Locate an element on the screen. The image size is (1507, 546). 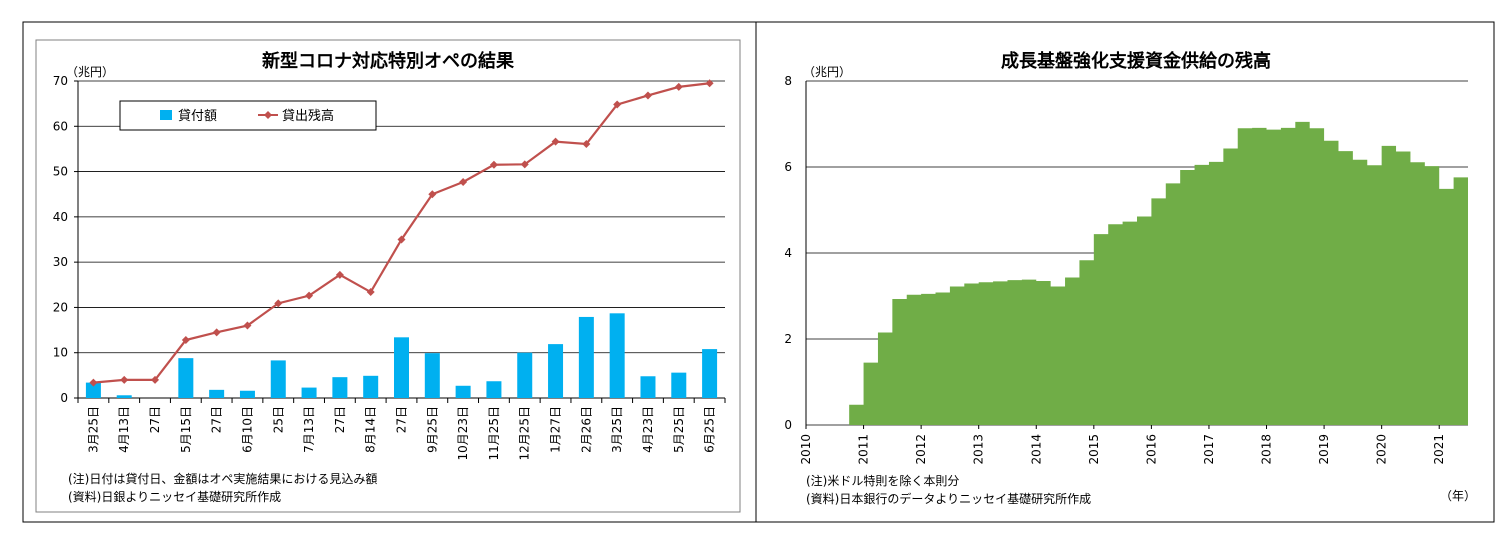
left-xtick-label: 12月25日 is located at coordinates (525, 433).